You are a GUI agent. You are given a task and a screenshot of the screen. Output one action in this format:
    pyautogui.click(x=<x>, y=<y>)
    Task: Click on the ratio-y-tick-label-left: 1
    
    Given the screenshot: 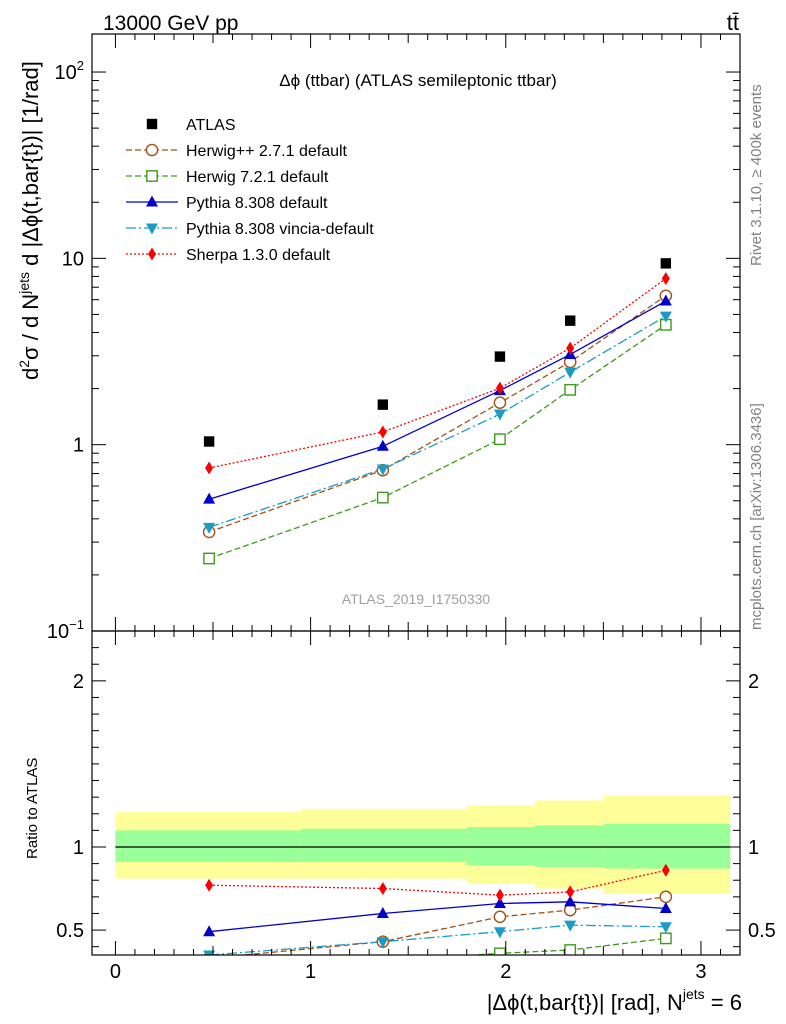 What is the action you would take?
    pyautogui.click(x=78, y=848)
    